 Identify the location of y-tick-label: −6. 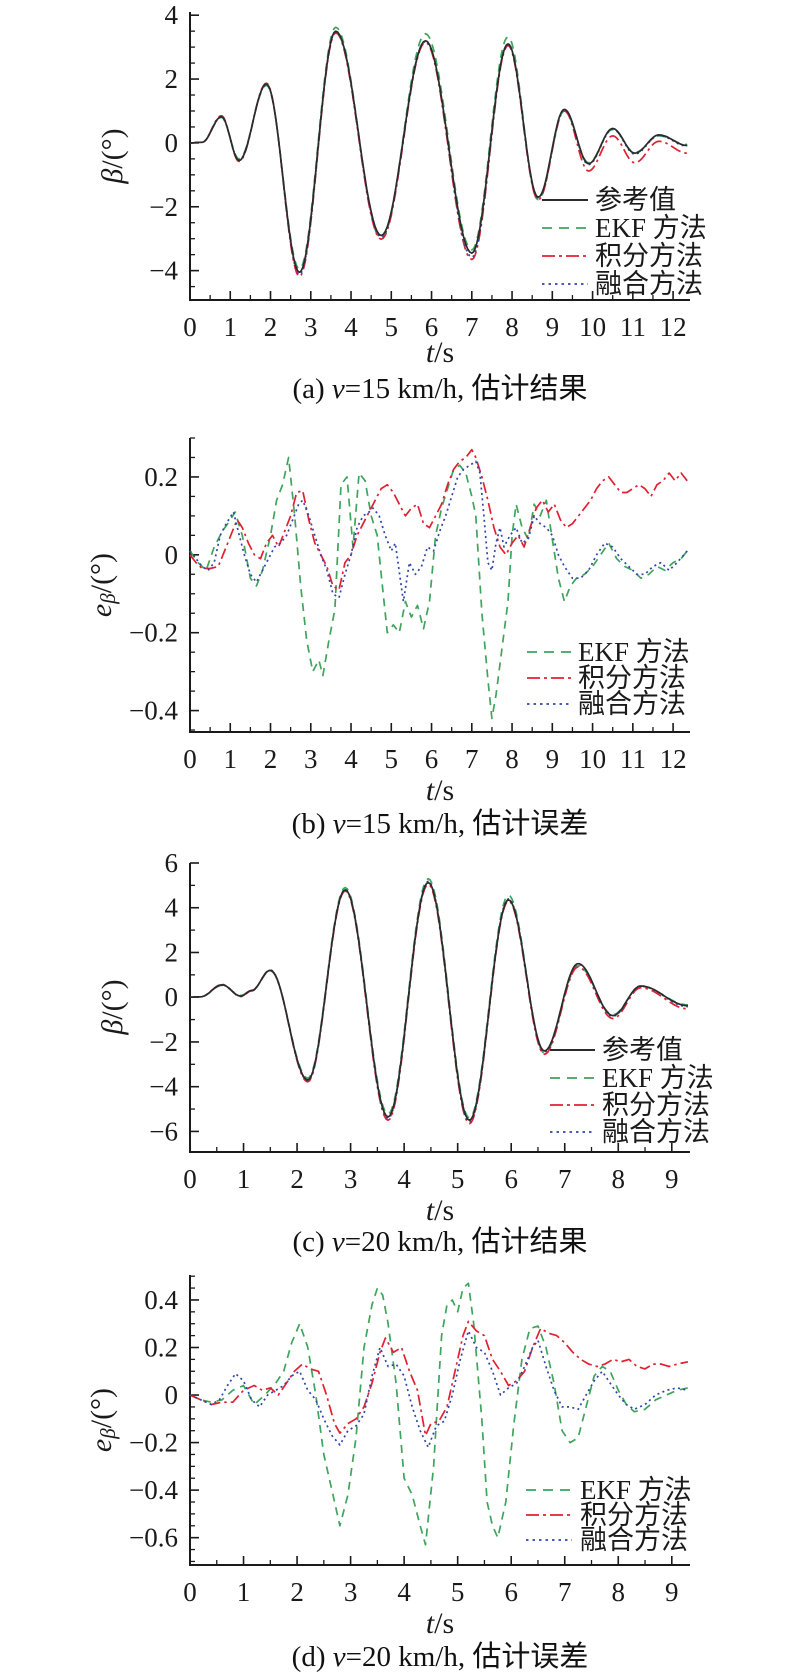
(163, 1131).